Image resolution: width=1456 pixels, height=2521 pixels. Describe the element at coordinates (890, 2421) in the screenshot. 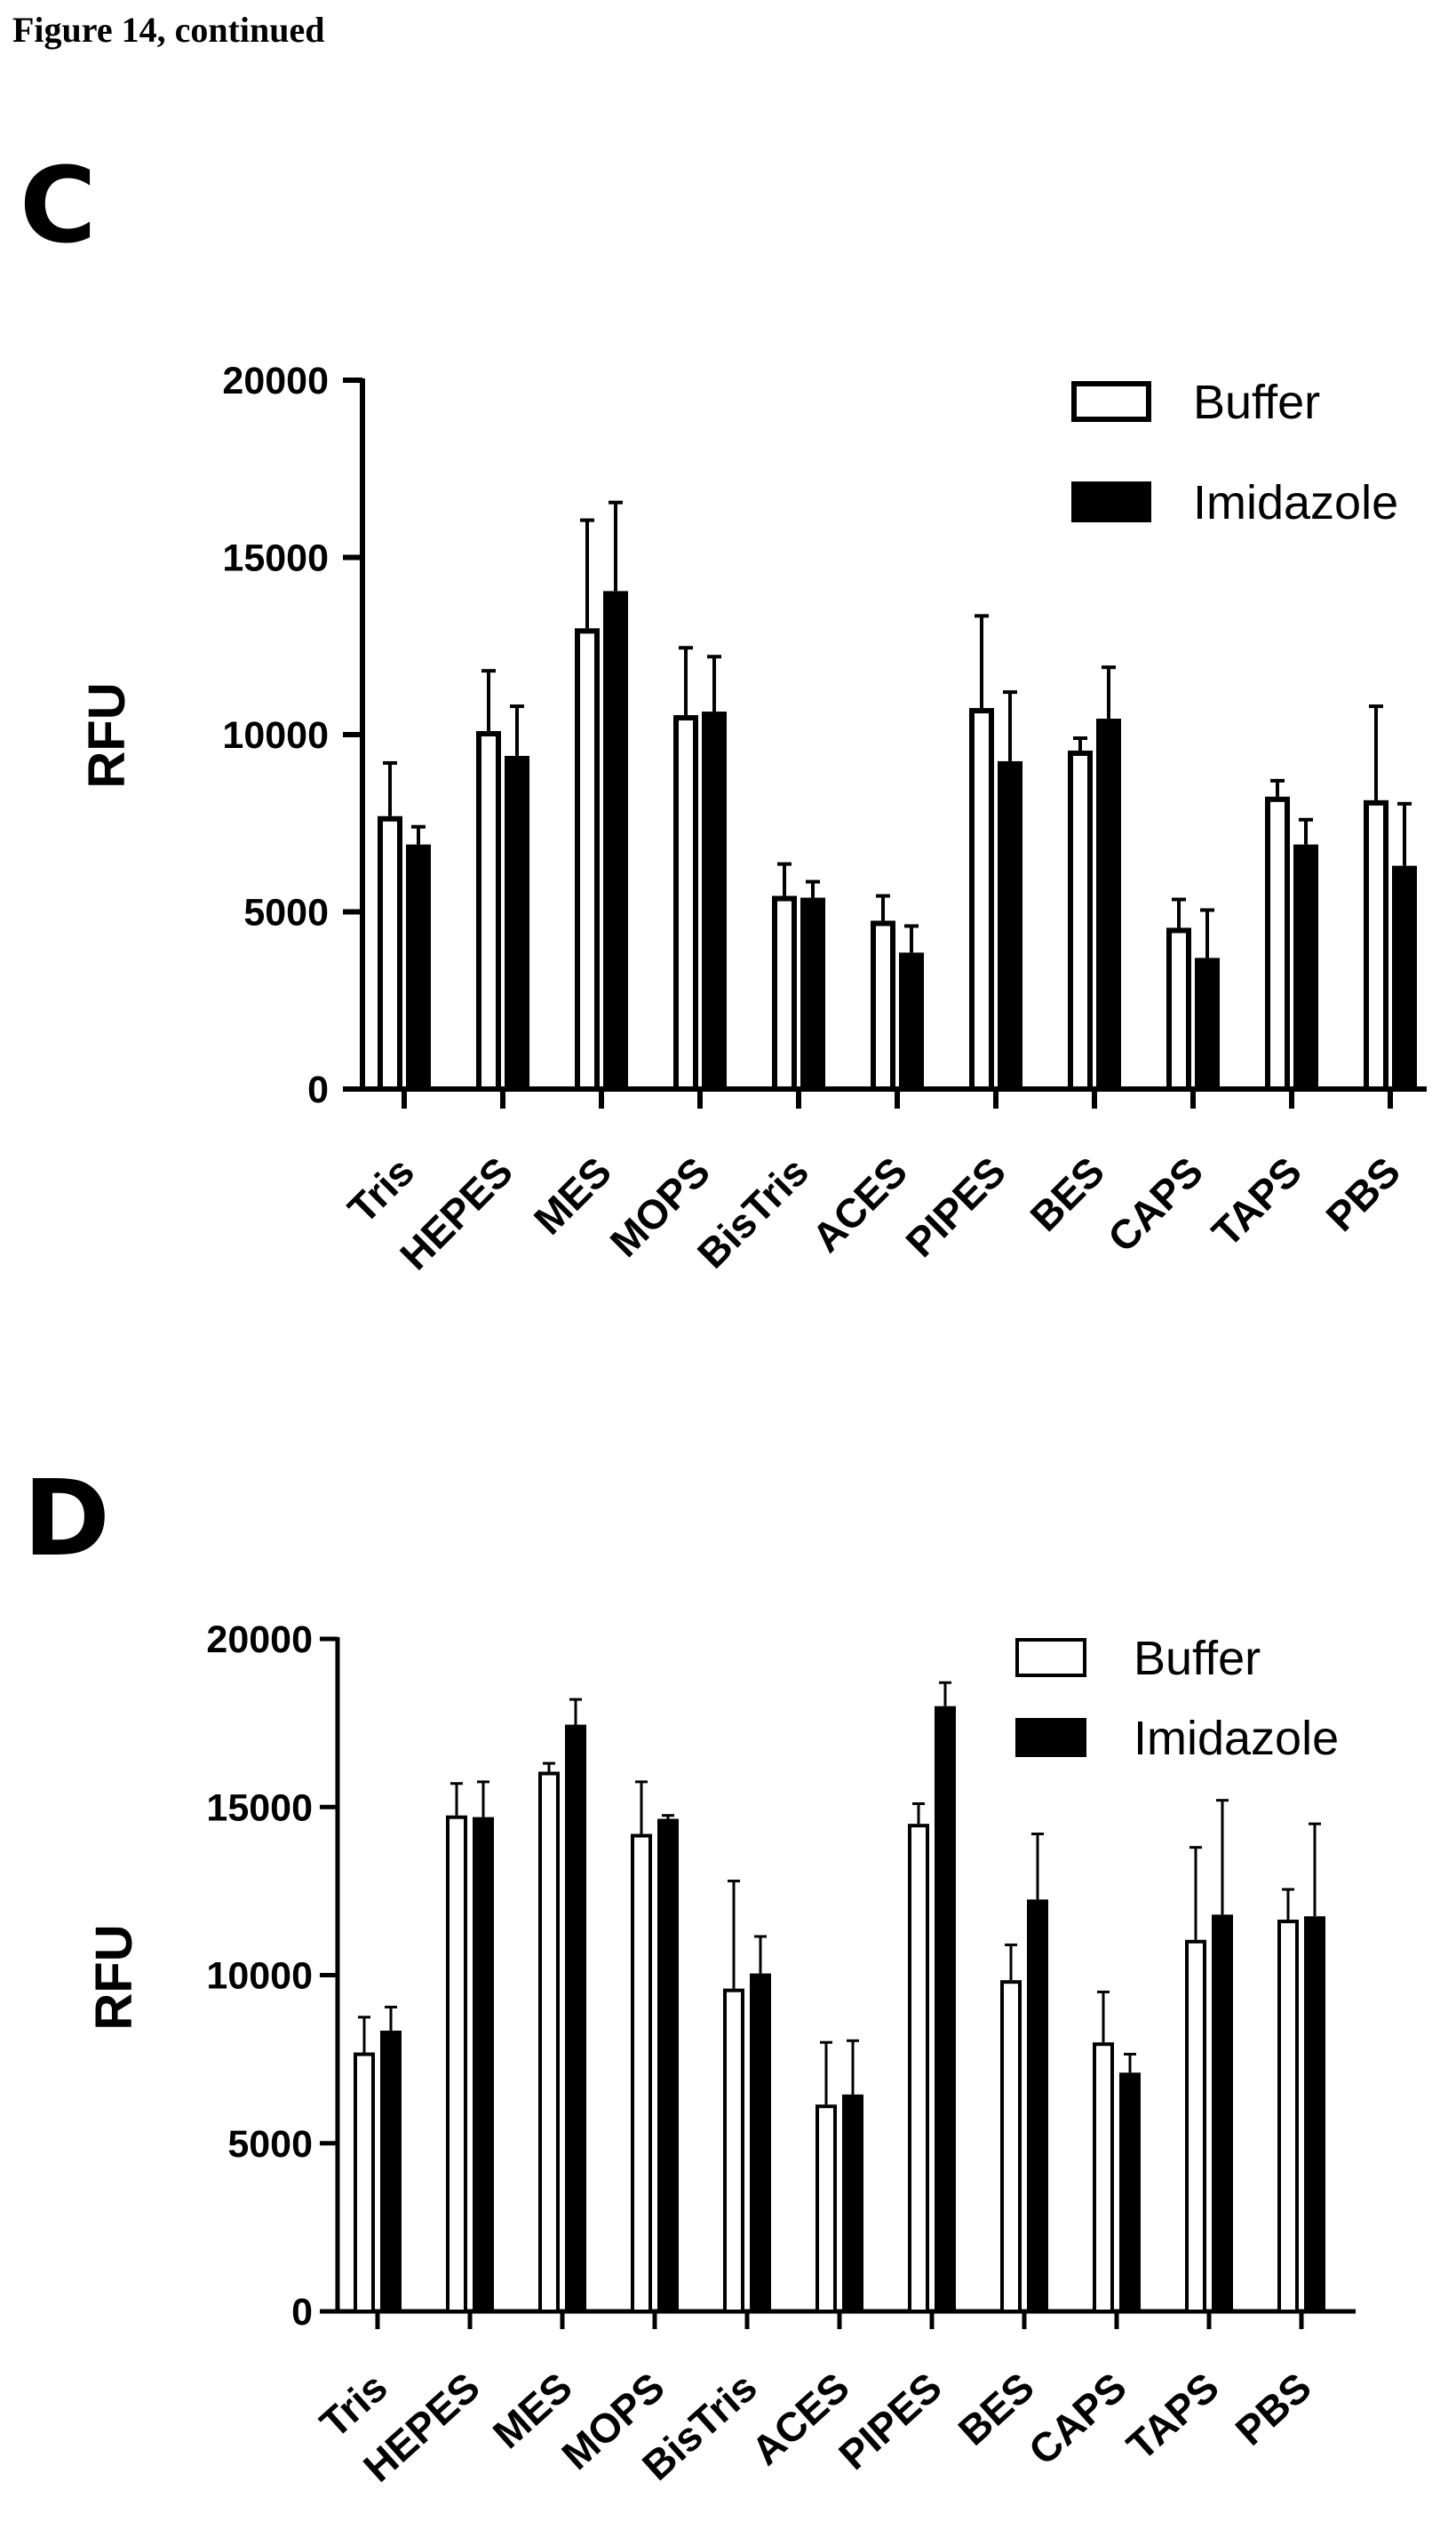

I see `category-label-pipes: PIPES` at that location.